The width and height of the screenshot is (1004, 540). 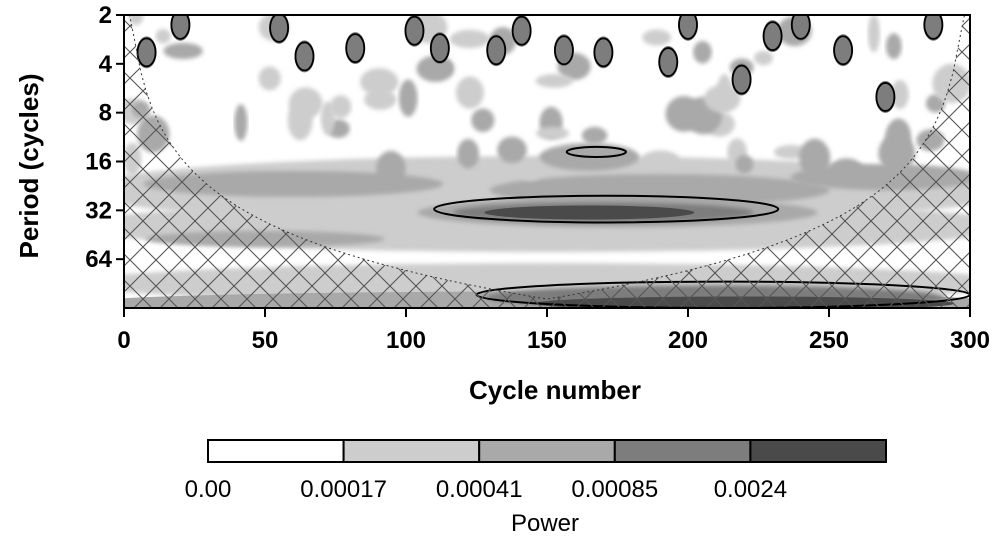 What do you see at coordinates (688, 340) in the screenshot?
I see `x-tick-label: 200` at bounding box center [688, 340].